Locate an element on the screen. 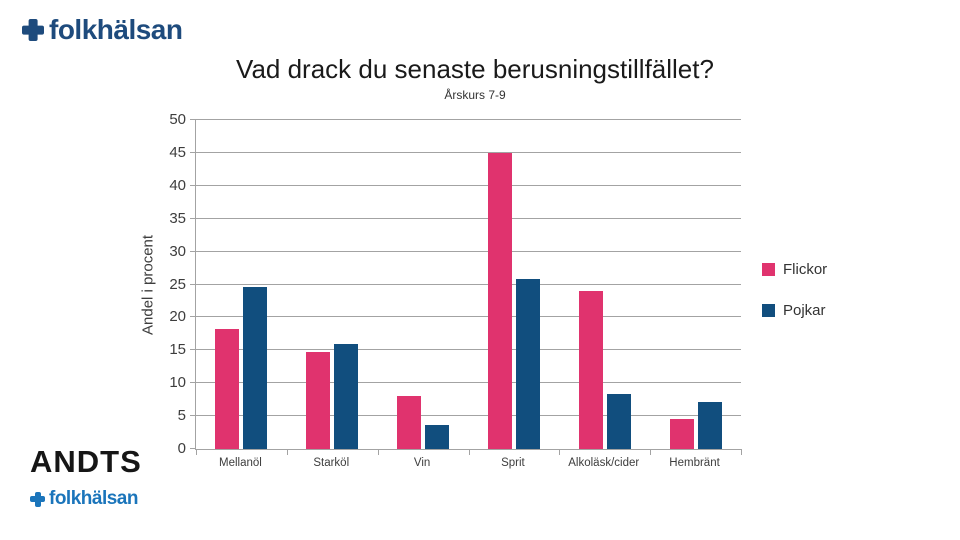 The width and height of the screenshot is (960, 540). y-tick-label: 35 is located at coordinates (177, 218).